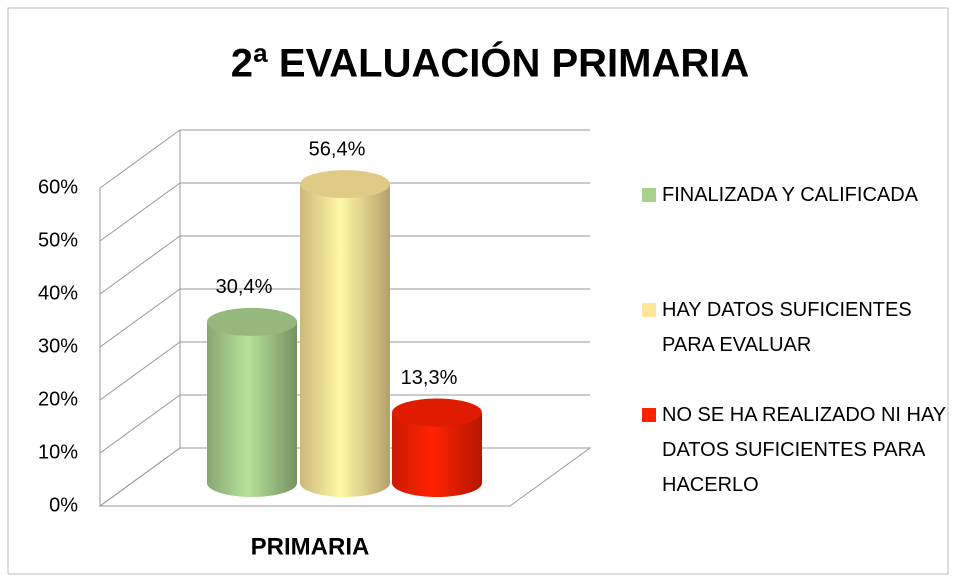 The image size is (957, 581). Describe the element at coordinates (58, 240) in the screenshot. I see `y-tick-label: 50%` at that location.